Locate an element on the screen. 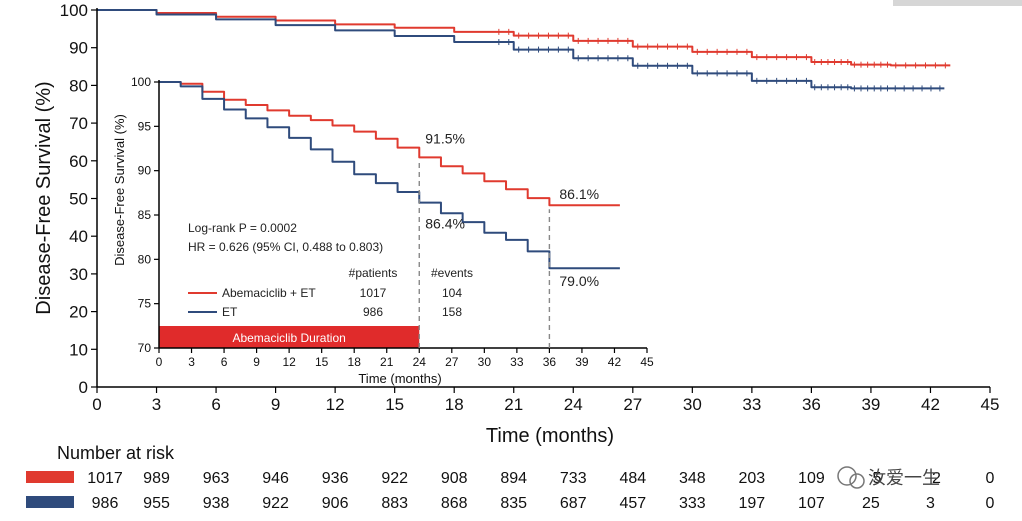 Image resolution: width=1022 pixels, height=521 pixels. risk-value: 894 is located at coordinates (513, 478).